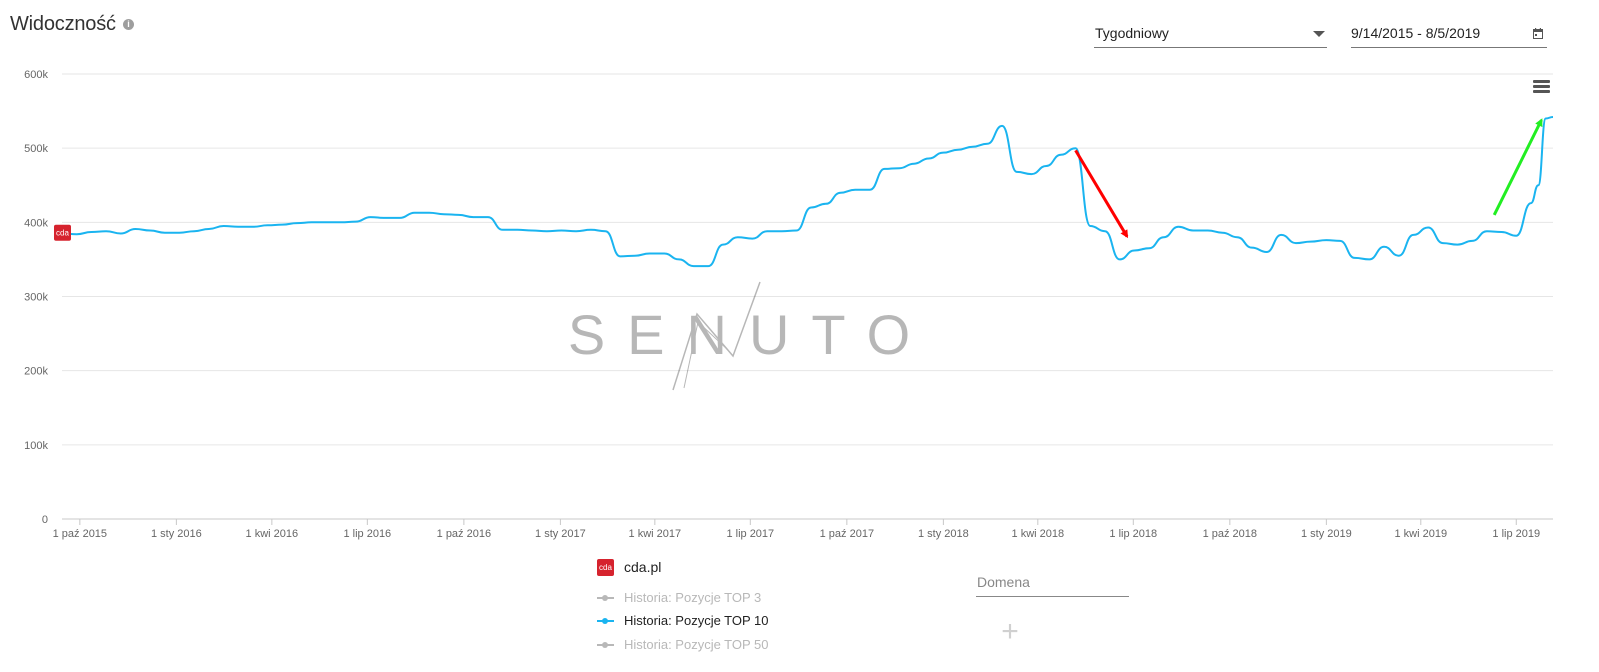 The image size is (1599, 672). Describe the element at coordinates (45, 520) in the screenshot. I see `y-tick-label: 0` at that location.